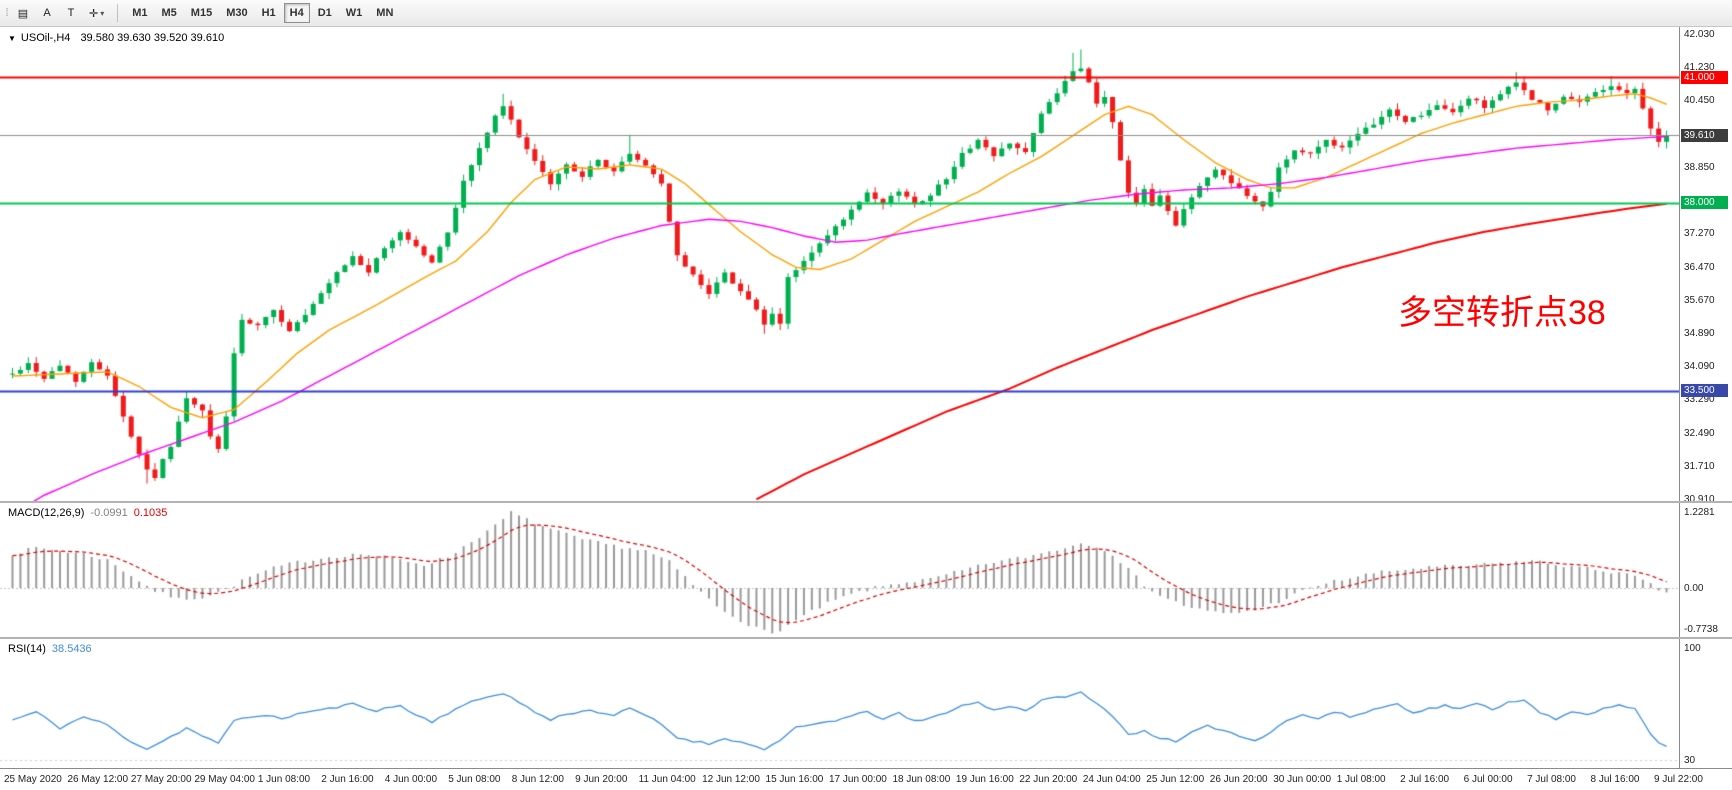 This screenshot has height=790, width=1732. I want to click on time-label: 30 Jun 00:00, so click(1302, 779).